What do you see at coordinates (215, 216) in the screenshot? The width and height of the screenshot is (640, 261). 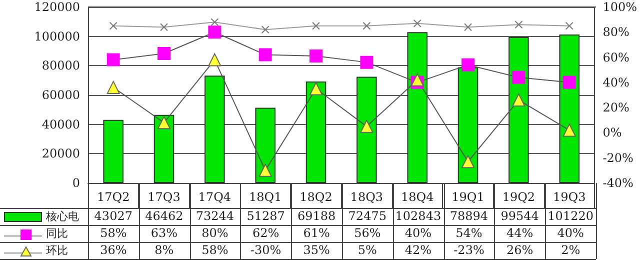 I see `data-label: 73244` at bounding box center [215, 216].